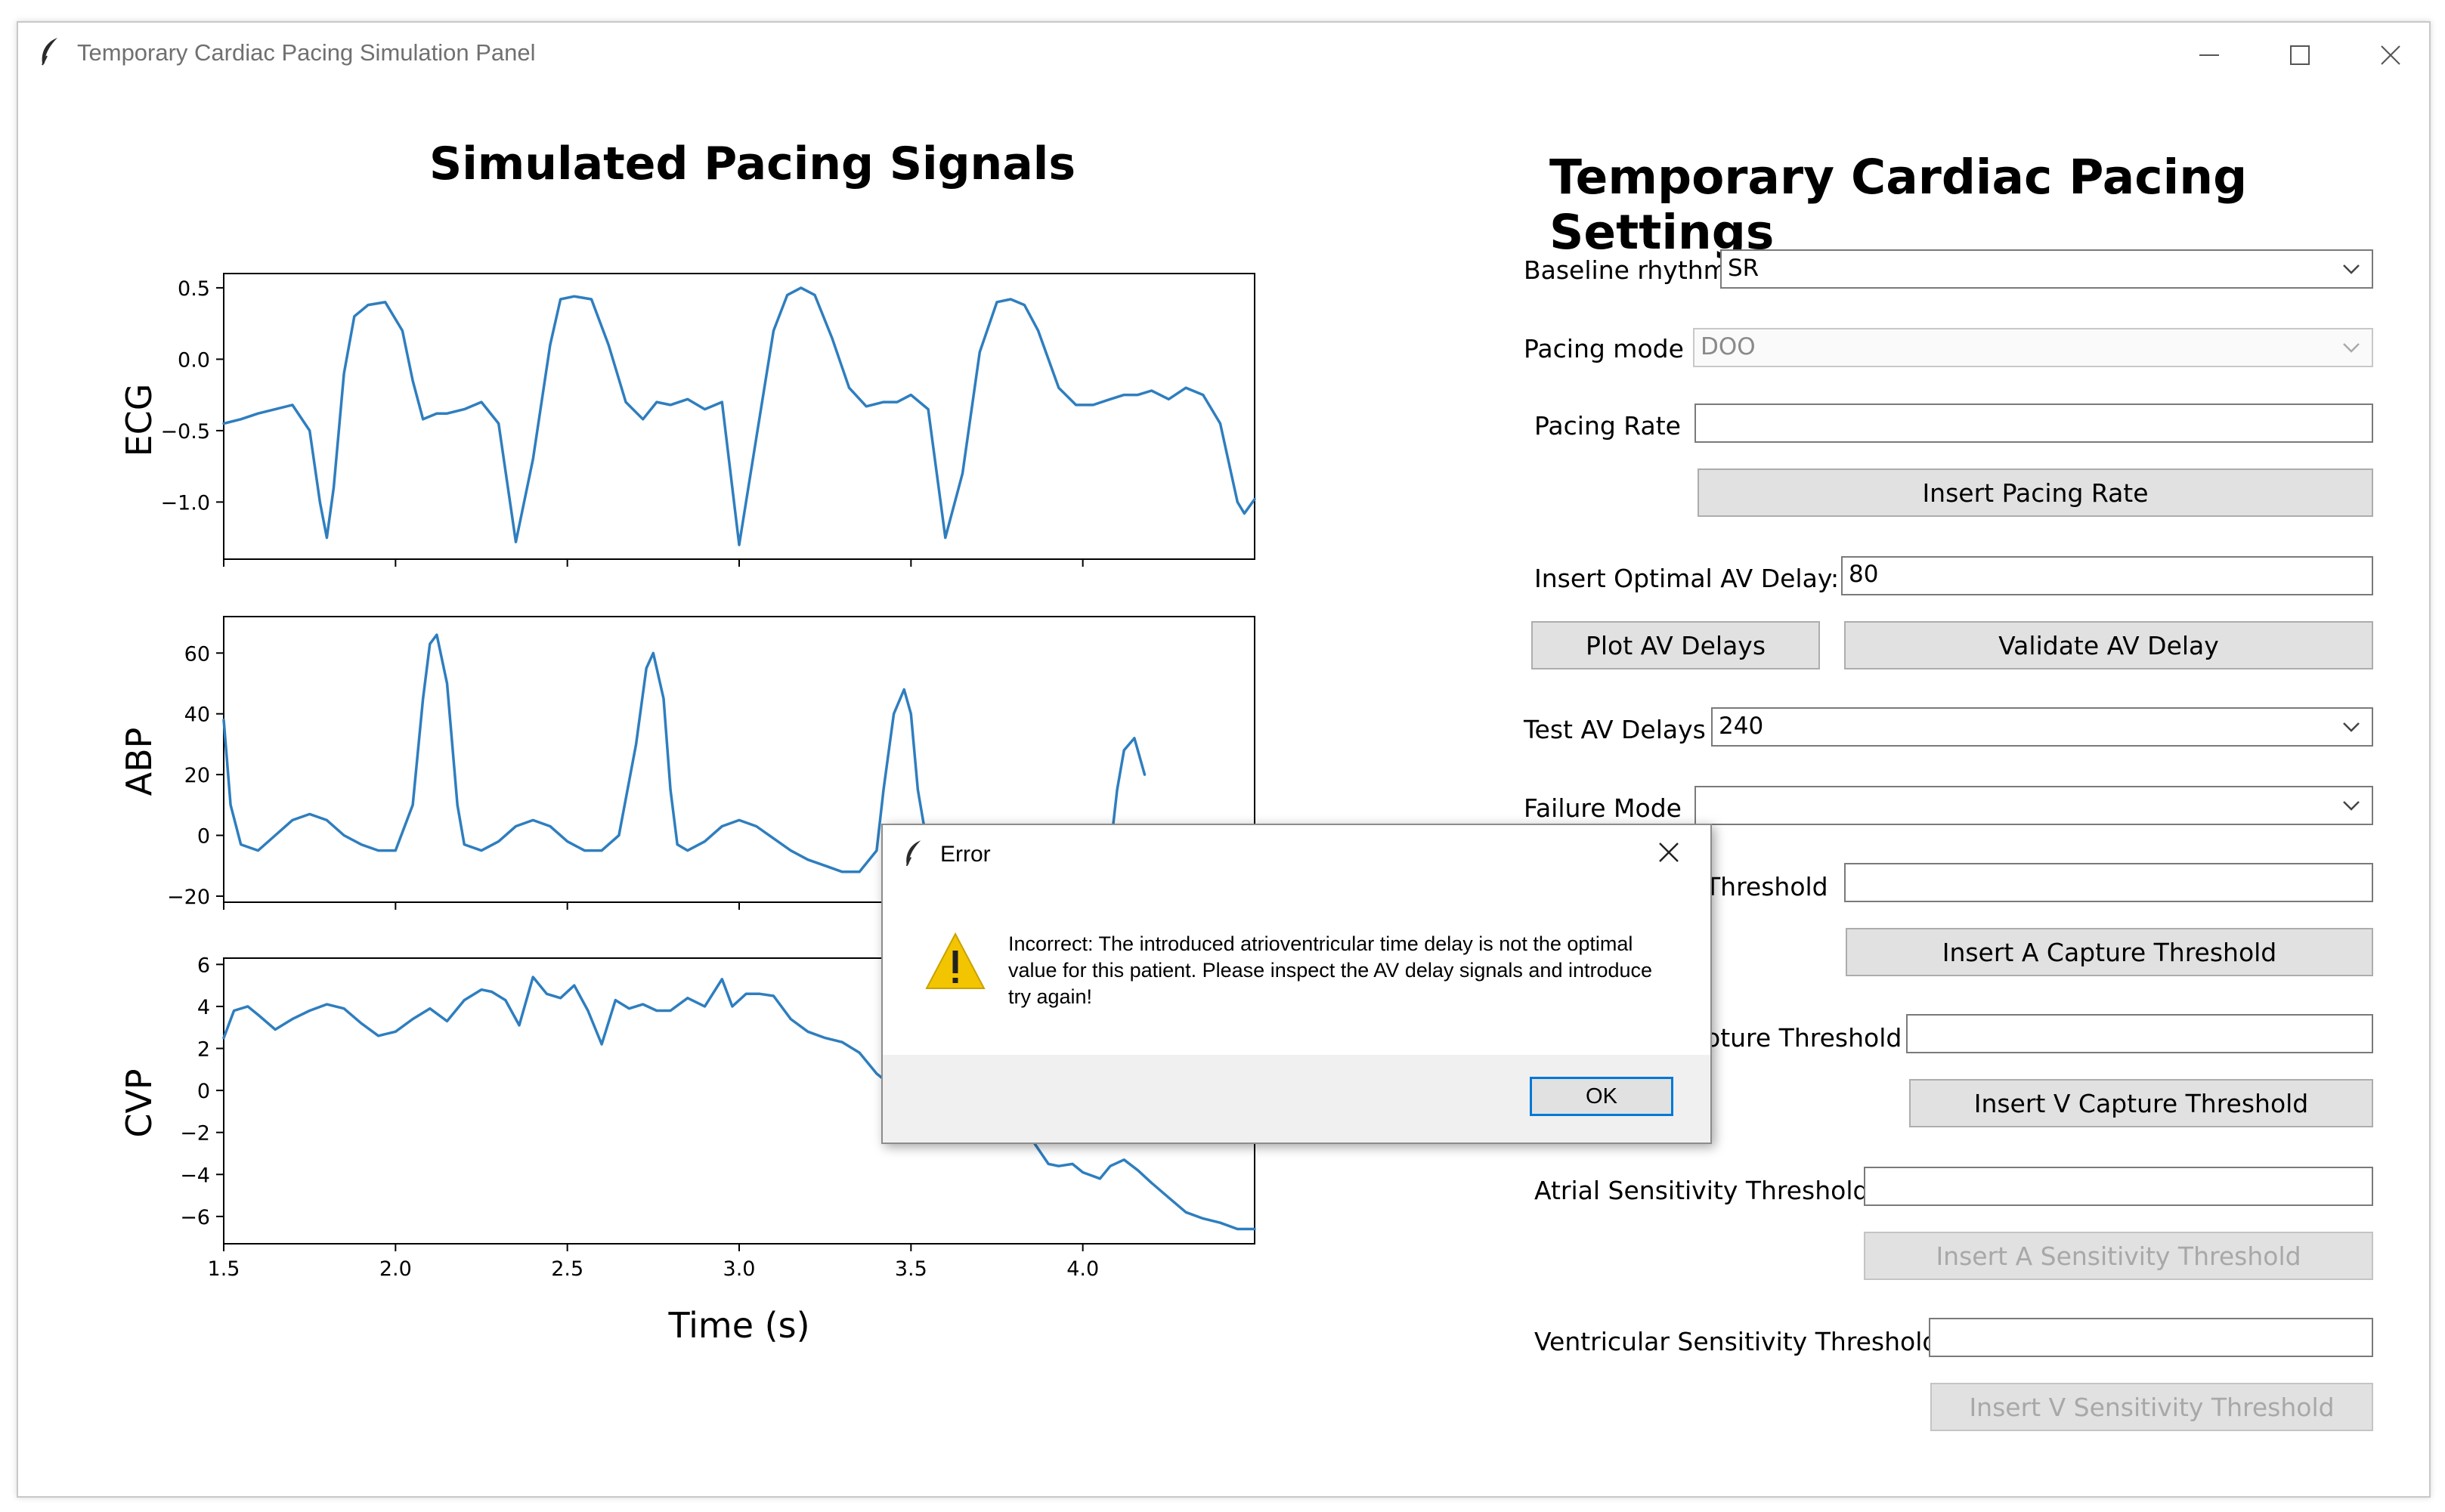  What do you see at coordinates (2033, 805) in the screenshot?
I see `failure-mode-select` at bounding box center [2033, 805].